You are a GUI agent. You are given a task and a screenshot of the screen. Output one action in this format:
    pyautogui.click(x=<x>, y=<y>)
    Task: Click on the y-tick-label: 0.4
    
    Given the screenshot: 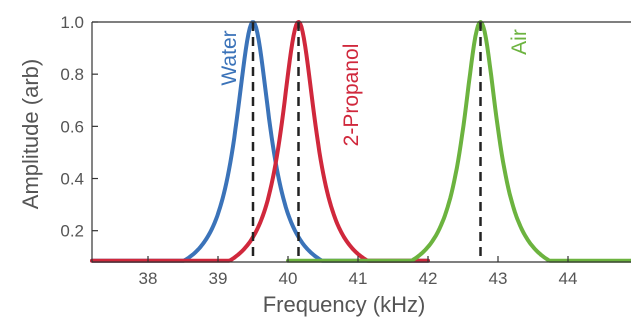 What is the action you would take?
    pyautogui.click(x=72, y=179)
    